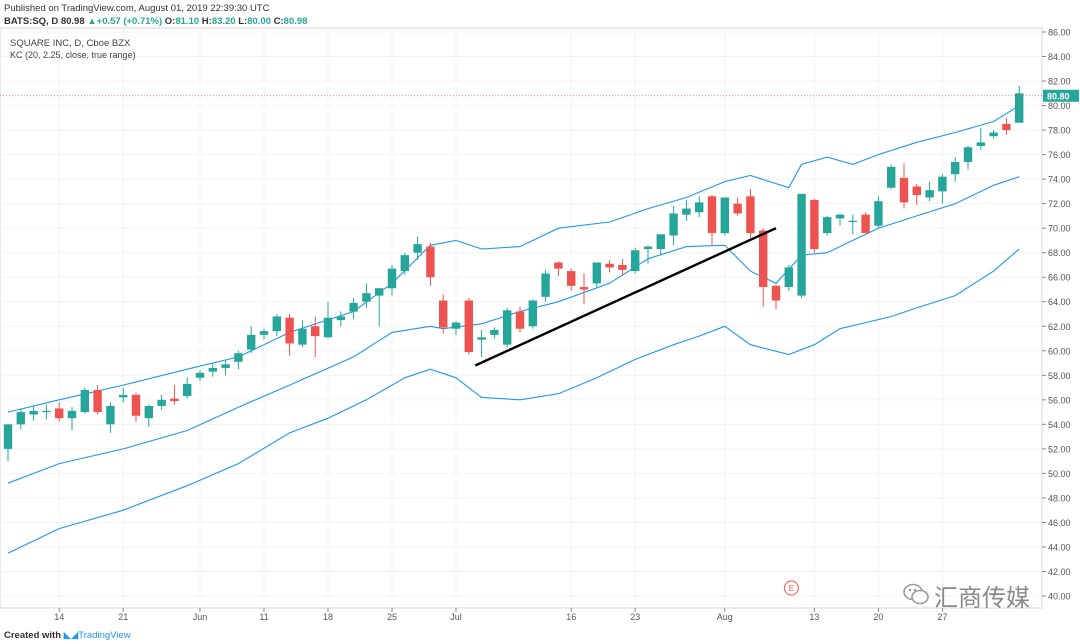 This screenshot has width=1080, height=644. What do you see at coordinates (942, 617) in the screenshot?
I see `x-tick-label: 27` at bounding box center [942, 617].